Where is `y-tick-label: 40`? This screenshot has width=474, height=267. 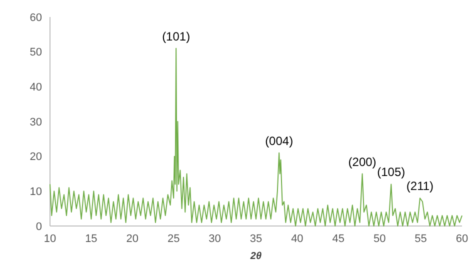
y-tick-label: 40 is located at coordinates (36, 88).